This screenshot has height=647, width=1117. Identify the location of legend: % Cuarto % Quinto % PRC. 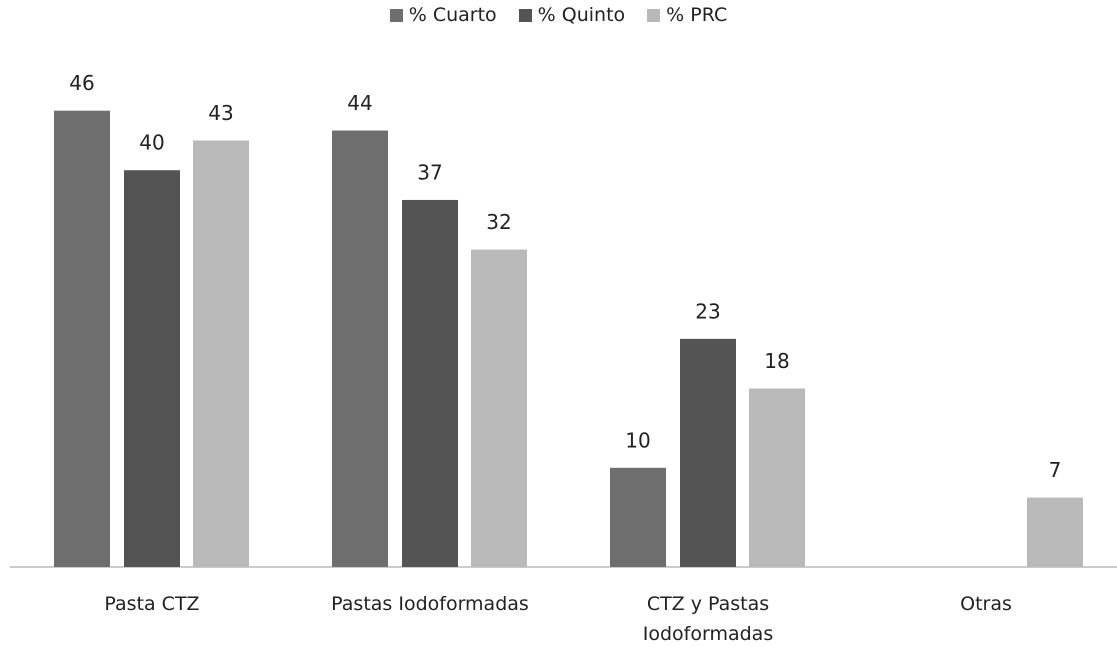
(558, 15).